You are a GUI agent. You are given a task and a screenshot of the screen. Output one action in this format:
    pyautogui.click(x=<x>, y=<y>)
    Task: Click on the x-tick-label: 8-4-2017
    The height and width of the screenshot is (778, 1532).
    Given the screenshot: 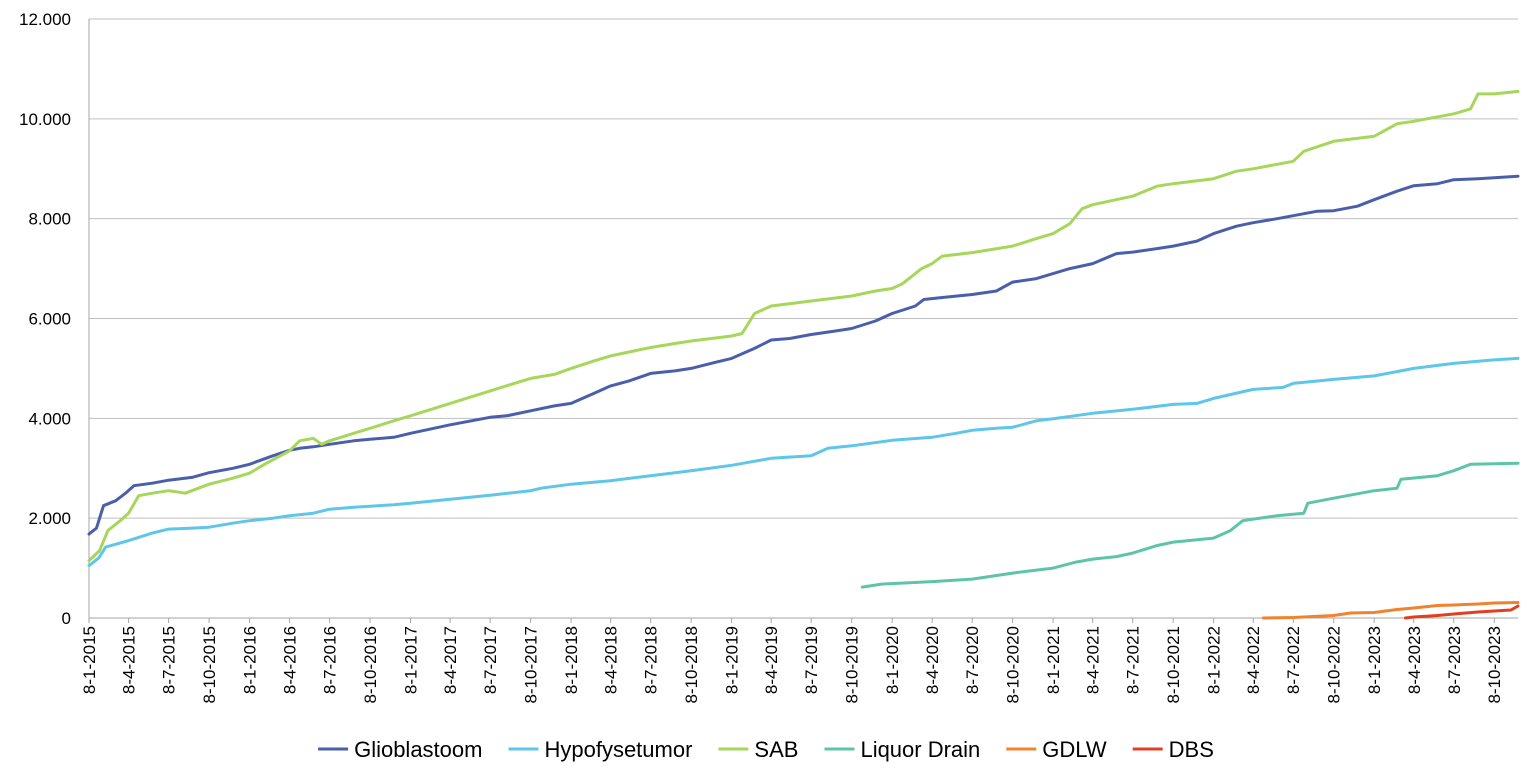 What is the action you would take?
    pyautogui.click(x=450, y=660)
    